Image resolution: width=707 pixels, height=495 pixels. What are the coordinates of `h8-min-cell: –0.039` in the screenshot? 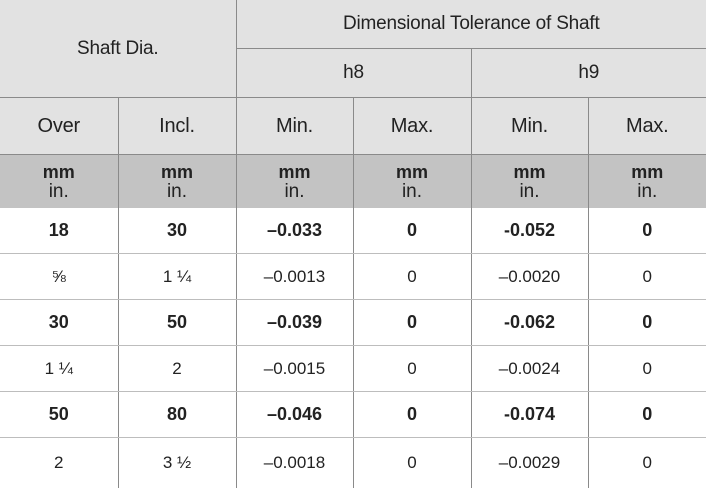 It's located at (294, 322).